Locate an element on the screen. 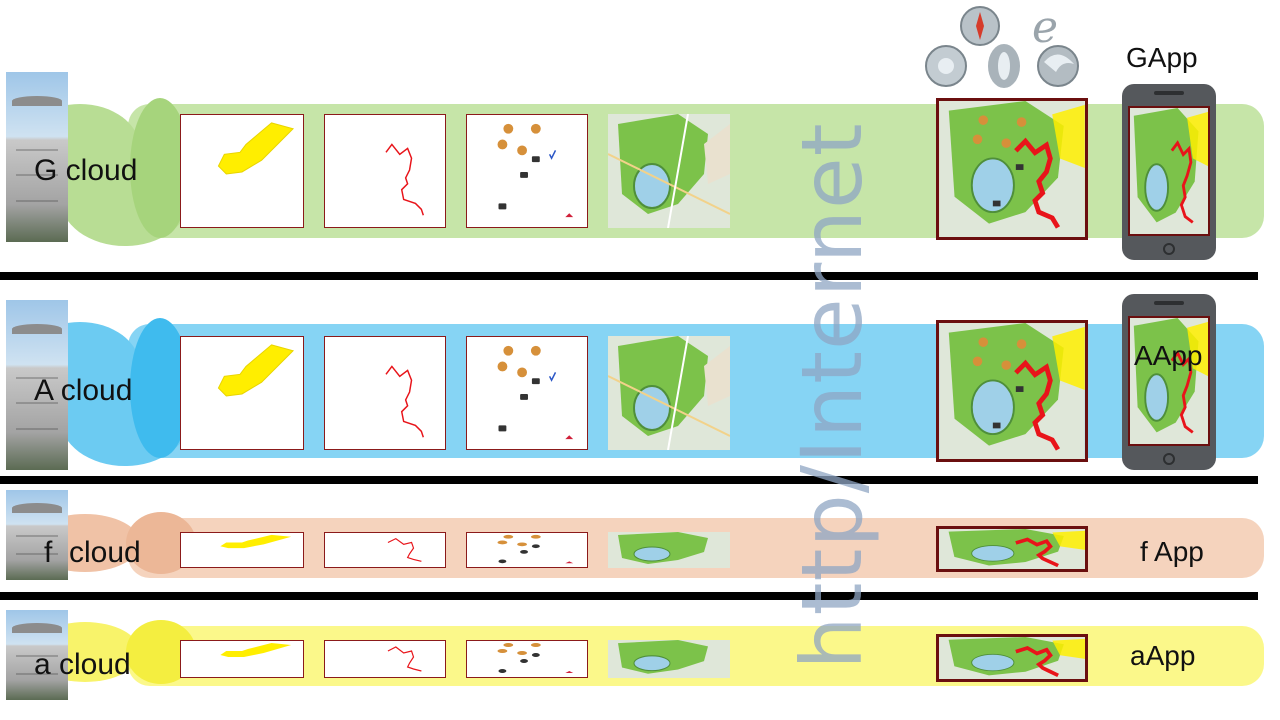 This screenshot has height=720, width=1280. a-small-cloud-label: a cloud is located at coordinates (82, 664).